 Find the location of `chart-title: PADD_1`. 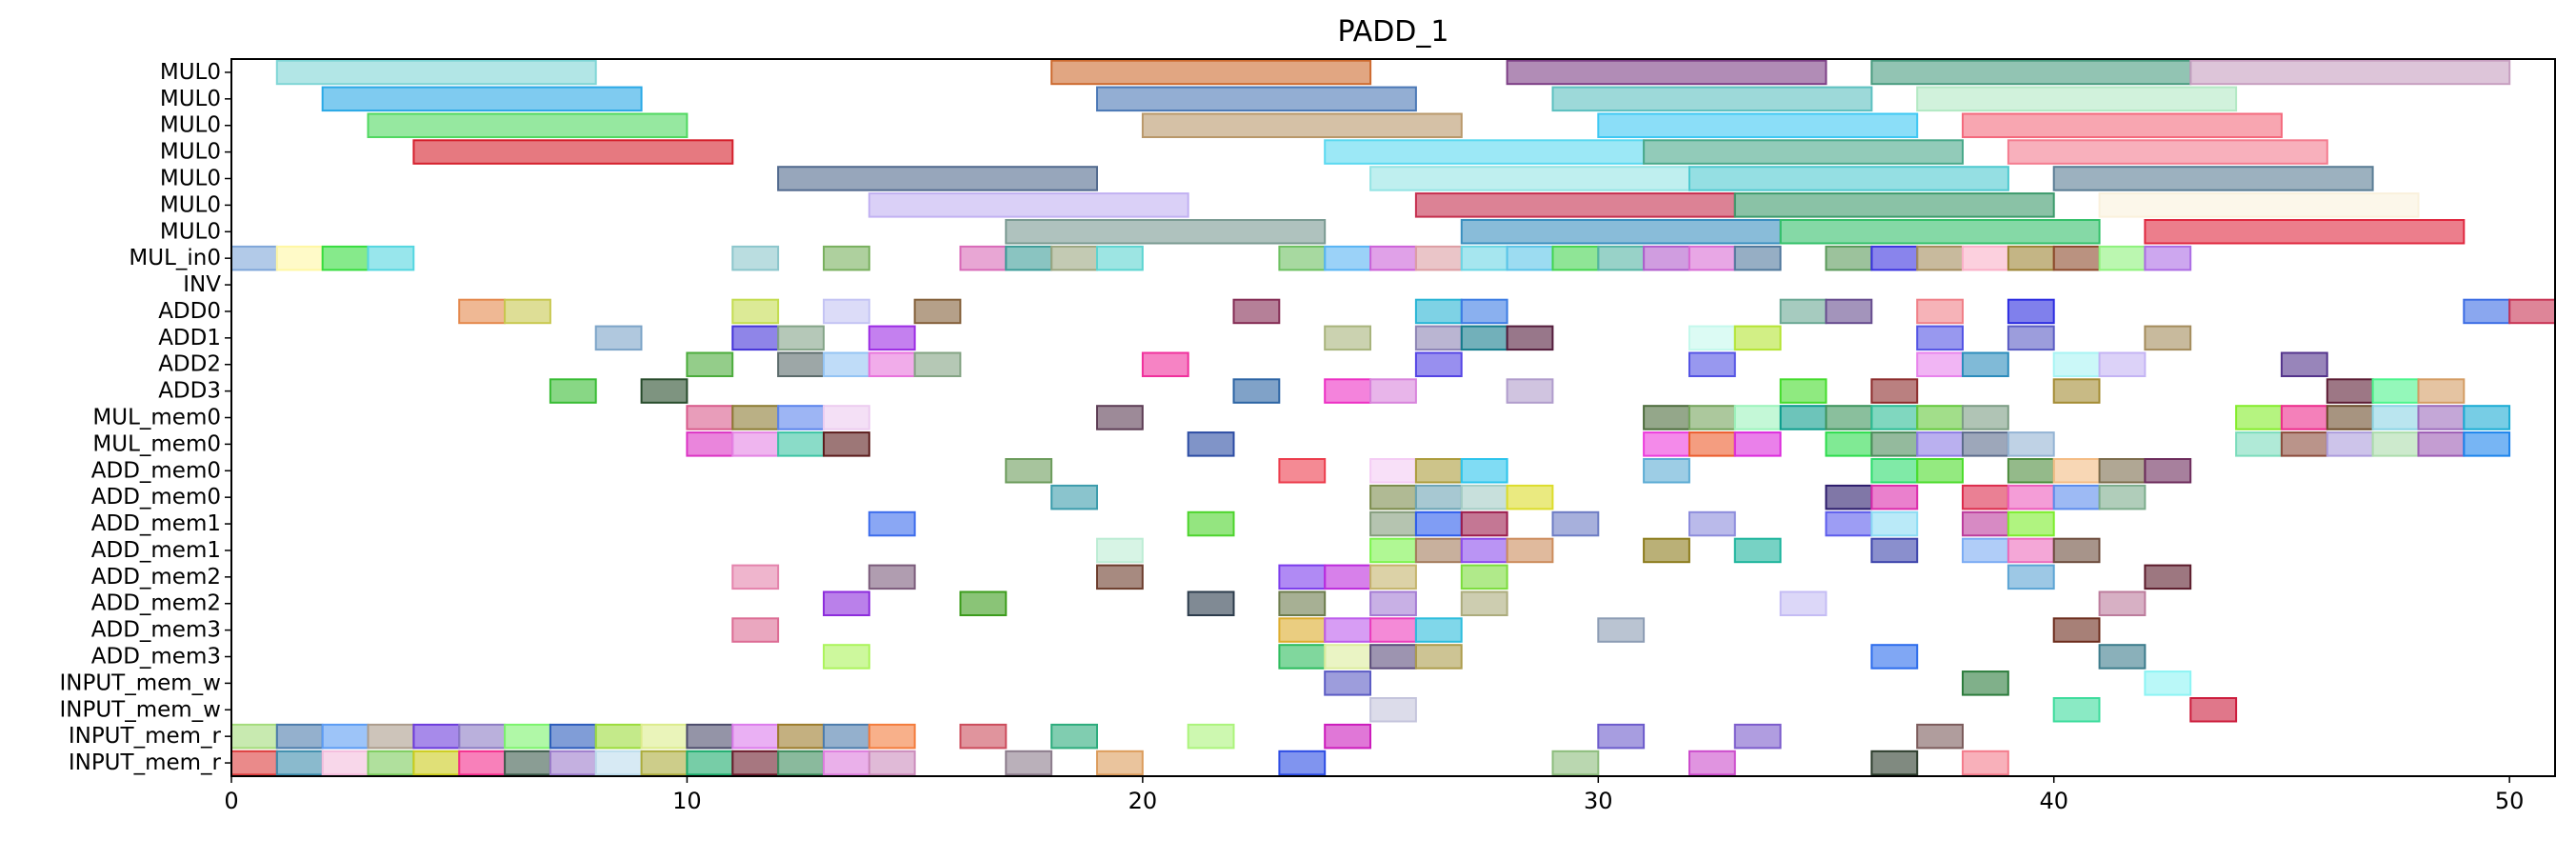

chart-title: PADD_1 is located at coordinates (1393, 32).